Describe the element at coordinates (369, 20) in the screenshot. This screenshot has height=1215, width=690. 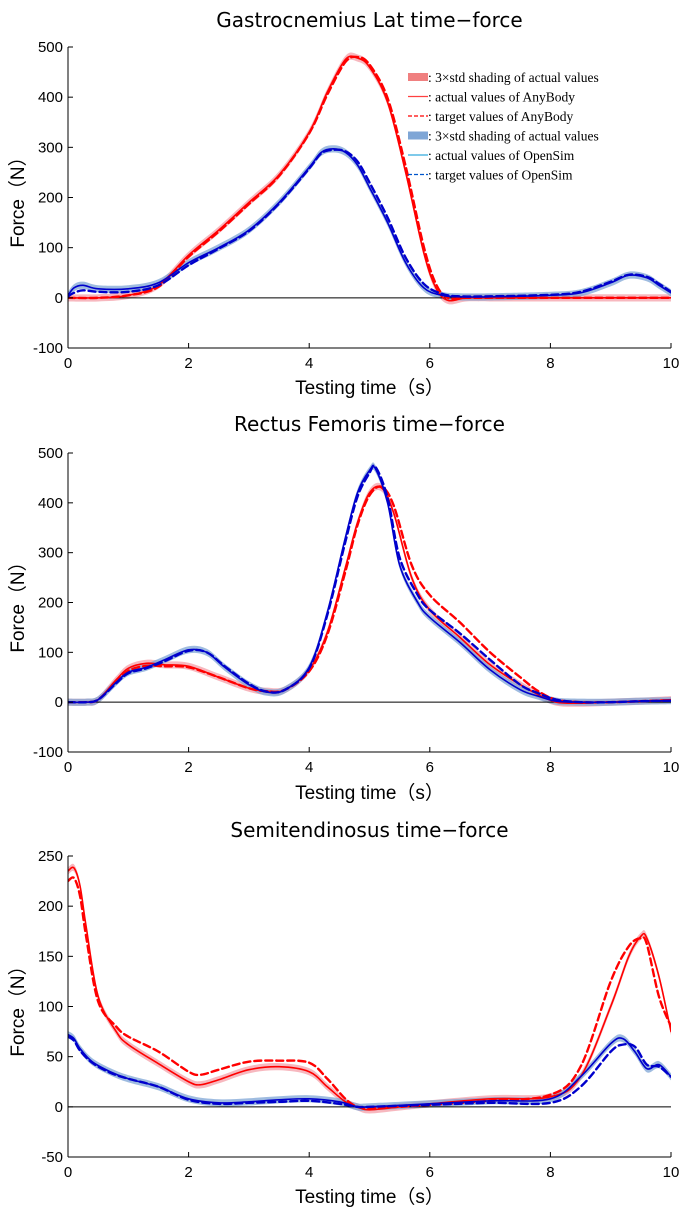
I see `chart-title: Gastrocnemius Lat time−force` at that location.